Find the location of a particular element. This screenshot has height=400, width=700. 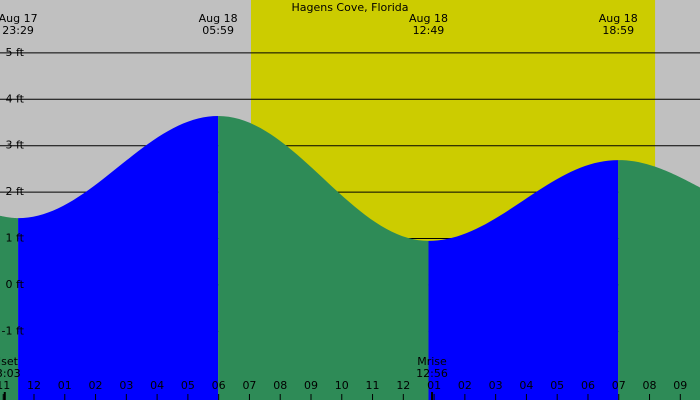

extreme-time: 12:49 is located at coordinates (429, 30).